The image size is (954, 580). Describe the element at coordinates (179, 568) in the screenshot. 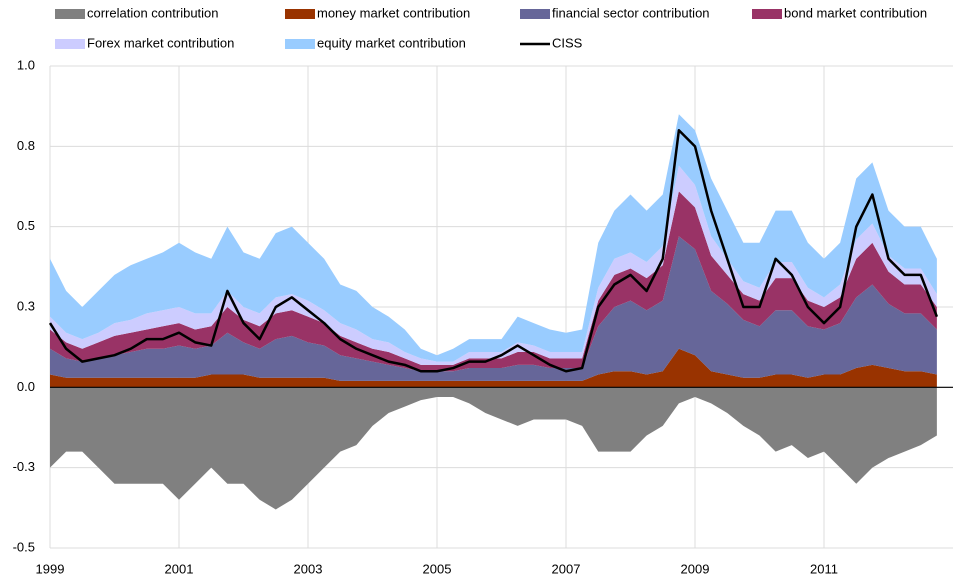

I see `x-tick-label: 2001` at that location.